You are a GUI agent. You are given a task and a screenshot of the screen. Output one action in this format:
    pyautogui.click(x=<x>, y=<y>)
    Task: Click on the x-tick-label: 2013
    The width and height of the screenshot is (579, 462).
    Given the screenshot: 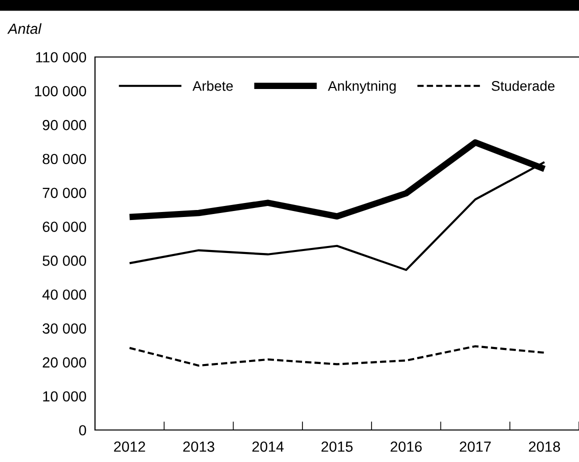 What is the action you would take?
    pyautogui.click(x=198, y=446)
    